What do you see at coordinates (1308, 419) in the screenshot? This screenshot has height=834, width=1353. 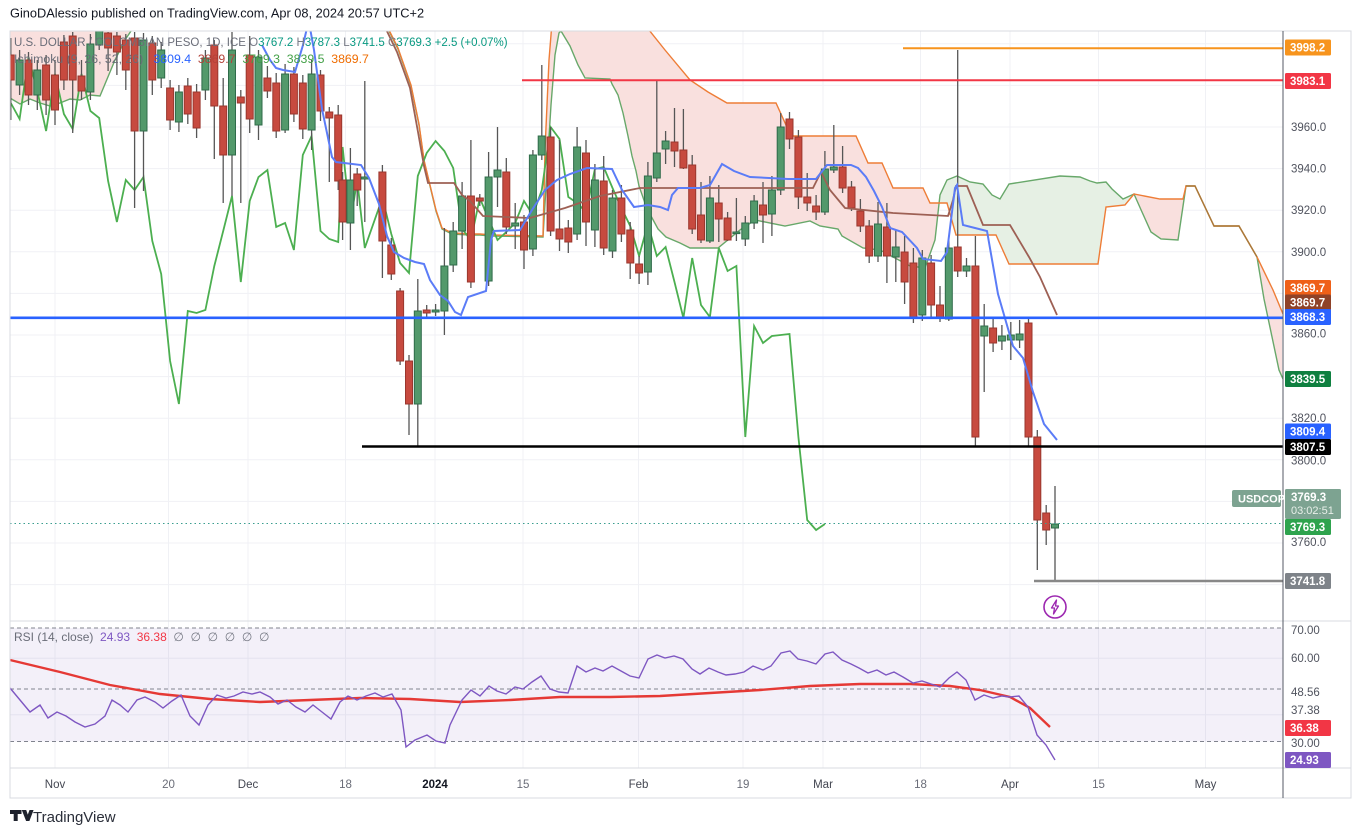 I see `svg-text: 3820.0` at bounding box center [1308, 419].